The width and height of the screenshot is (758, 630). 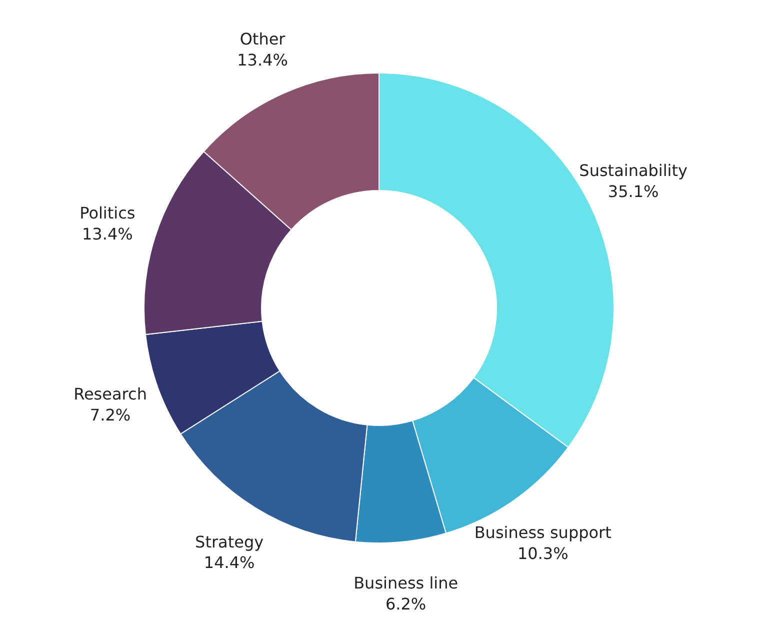 I want to click on slice-label: Business line, so click(x=406, y=583).